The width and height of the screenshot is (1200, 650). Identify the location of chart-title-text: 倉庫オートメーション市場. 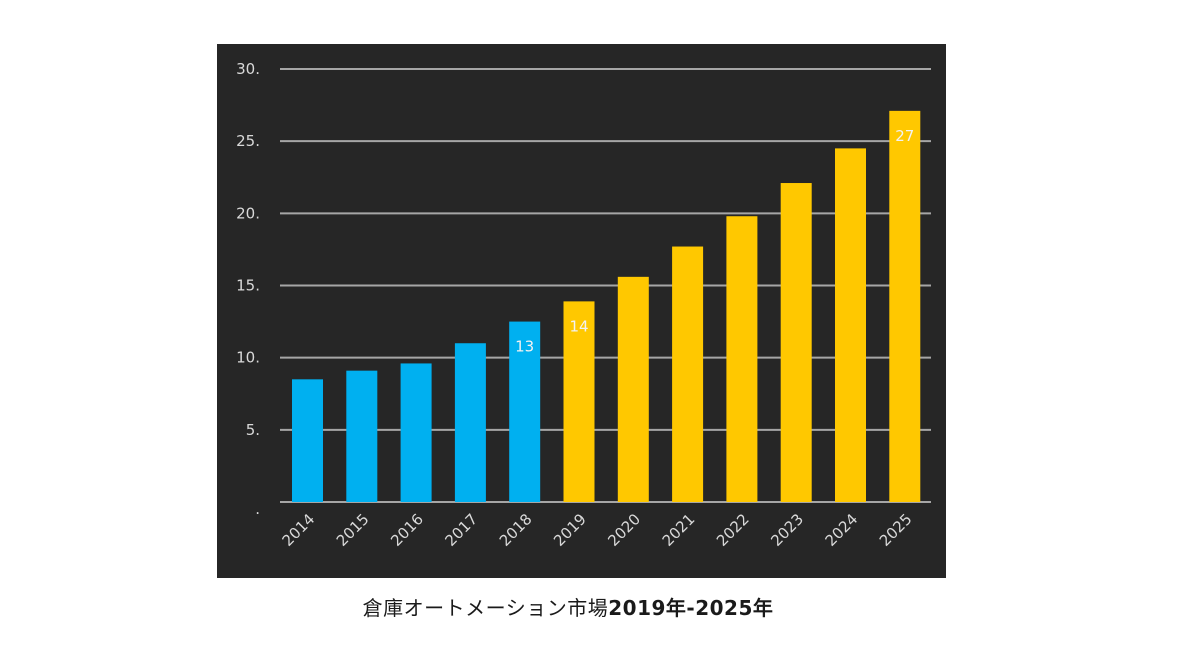
(485, 608).